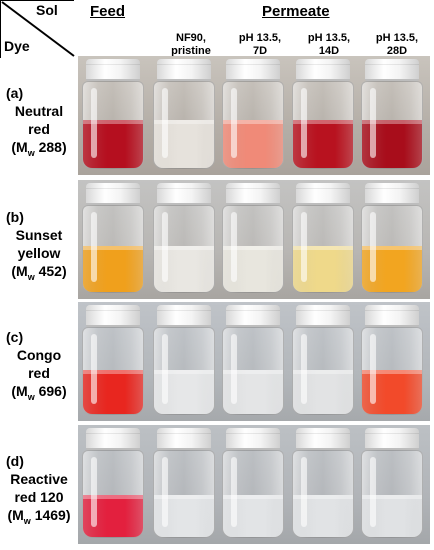  Describe the element at coordinates (329, 44) in the screenshot. I see `column-label-14d: pH 13.5, 14D` at that location.